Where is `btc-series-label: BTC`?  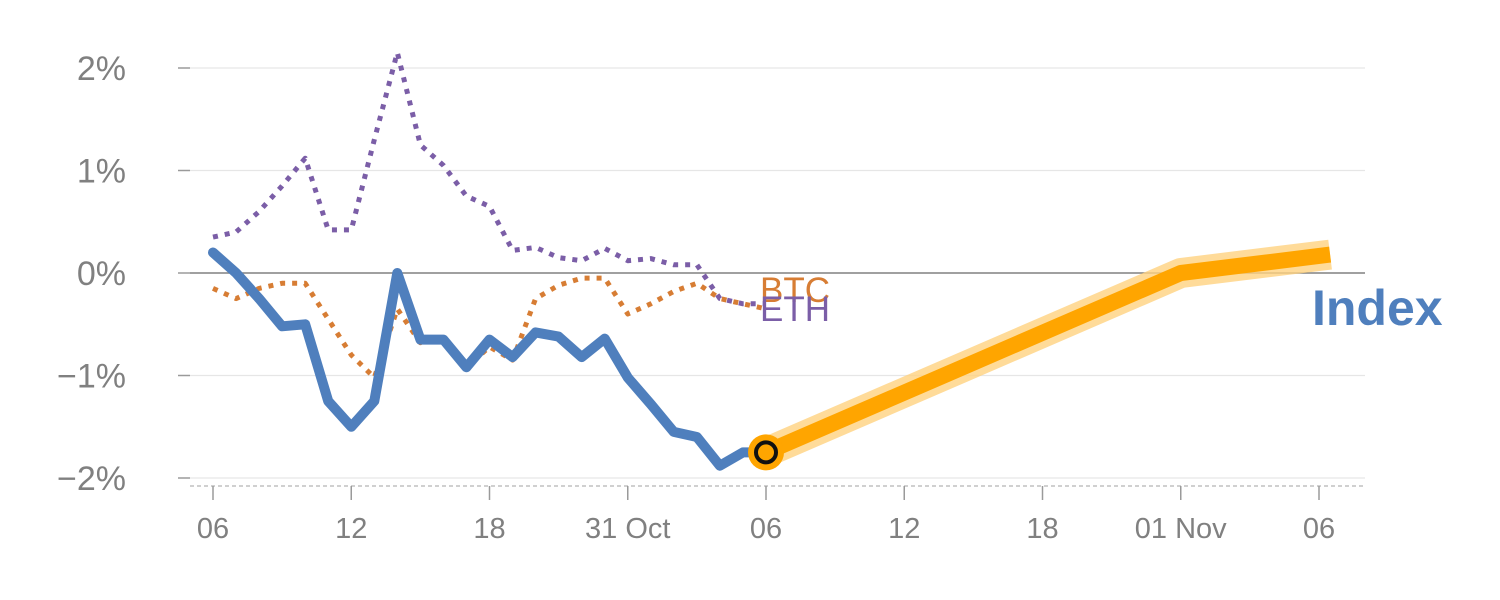 btc-series-label: BTC is located at coordinates (795, 290).